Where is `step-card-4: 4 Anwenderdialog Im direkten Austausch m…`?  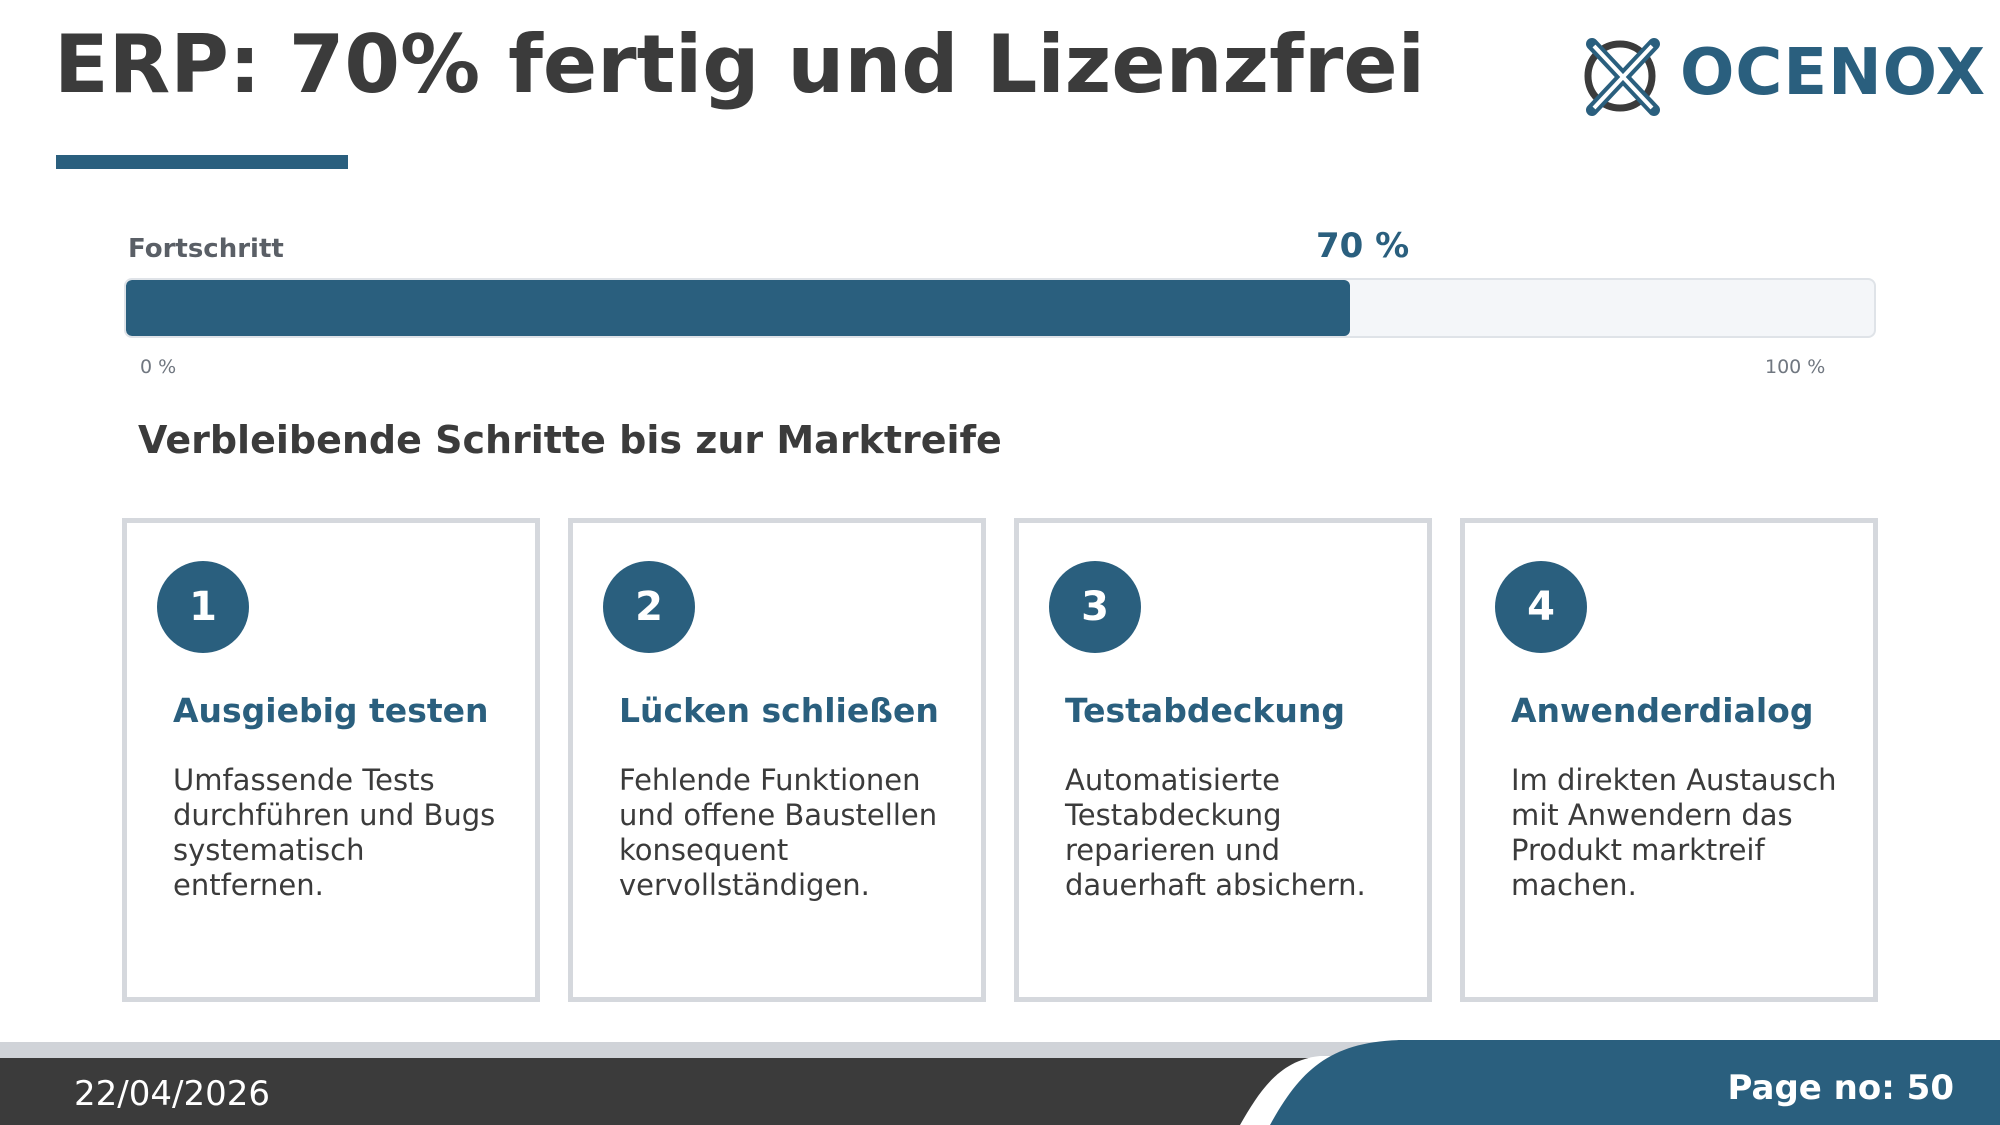
step-card-4: 4 Anwenderdialog Im direkten Austausch m… is located at coordinates (1669, 760).